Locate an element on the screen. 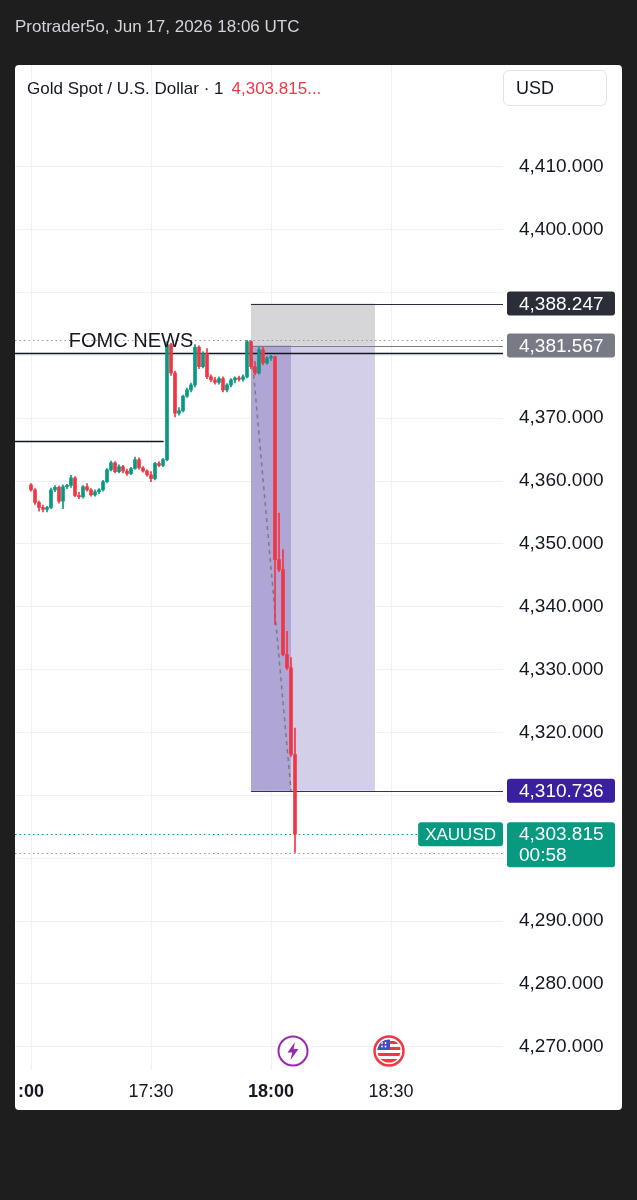 The image size is (637, 1200). y-tick-label: 4,330.000 is located at coordinates (561, 668).